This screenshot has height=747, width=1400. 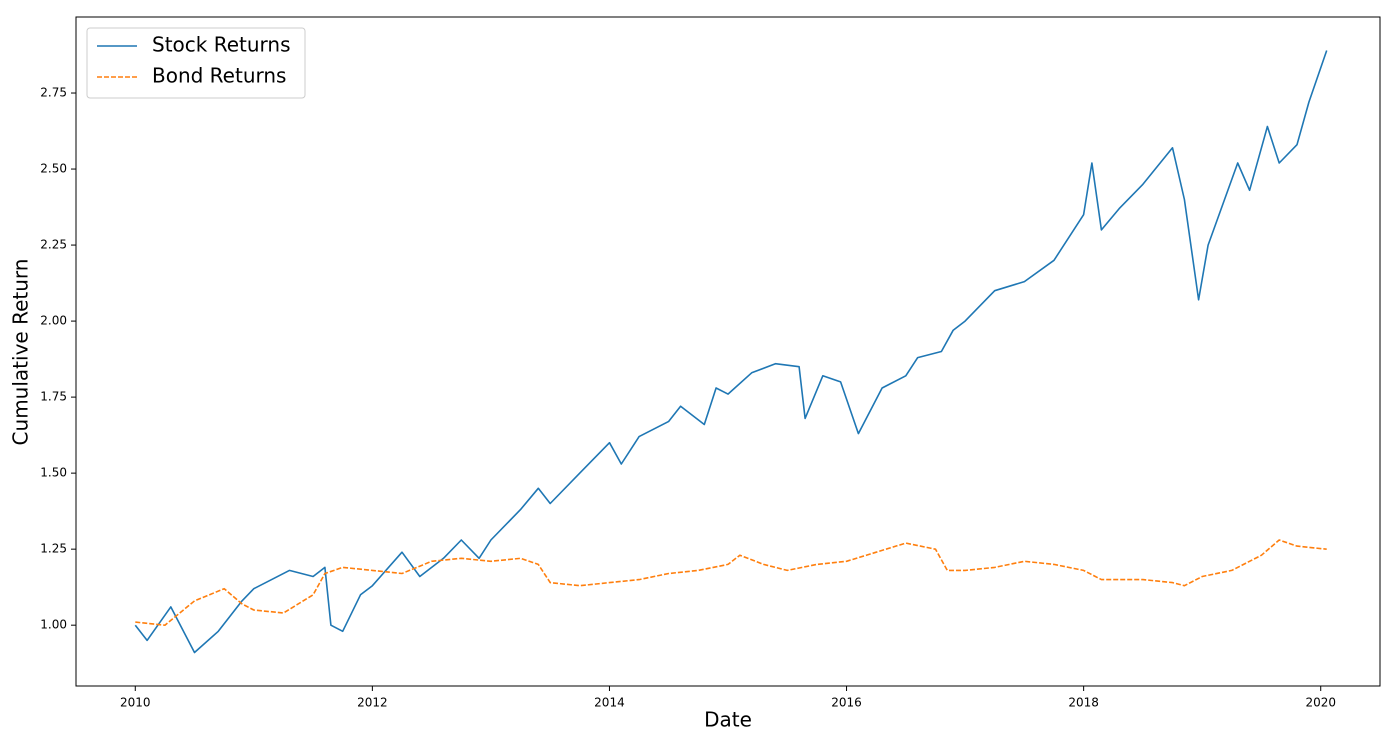 I want to click on legend-label: Bond Returns, so click(x=219, y=76).